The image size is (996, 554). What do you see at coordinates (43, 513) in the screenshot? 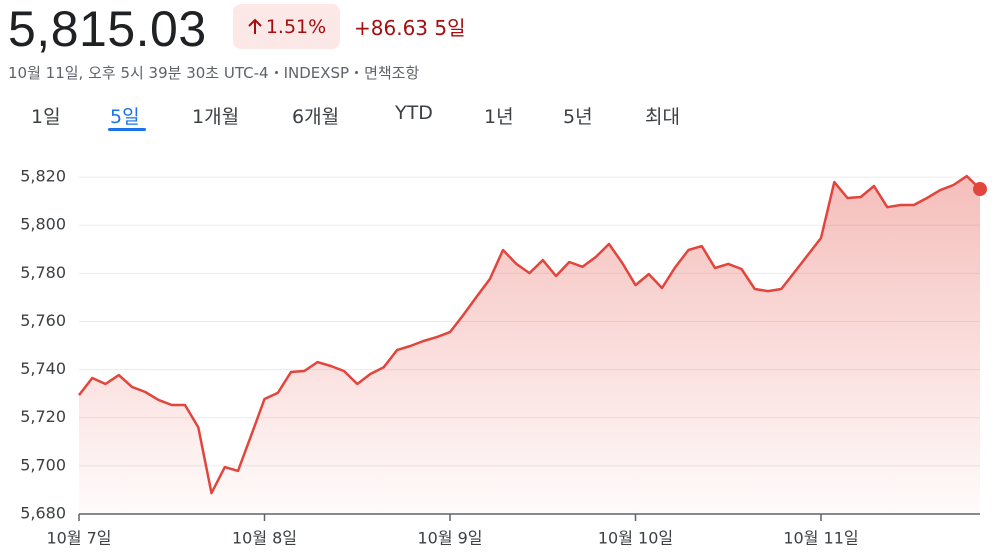
I see `y-tick-label: 5,680` at bounding box center [43, 513].